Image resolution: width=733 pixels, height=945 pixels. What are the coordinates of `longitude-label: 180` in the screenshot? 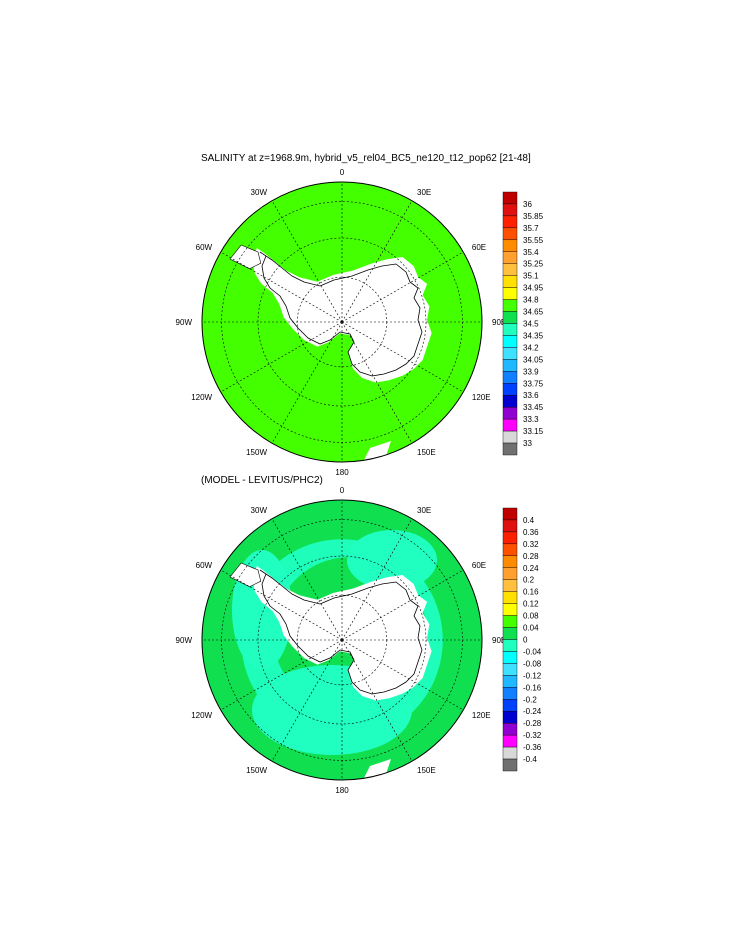 It's located at (342, 472).